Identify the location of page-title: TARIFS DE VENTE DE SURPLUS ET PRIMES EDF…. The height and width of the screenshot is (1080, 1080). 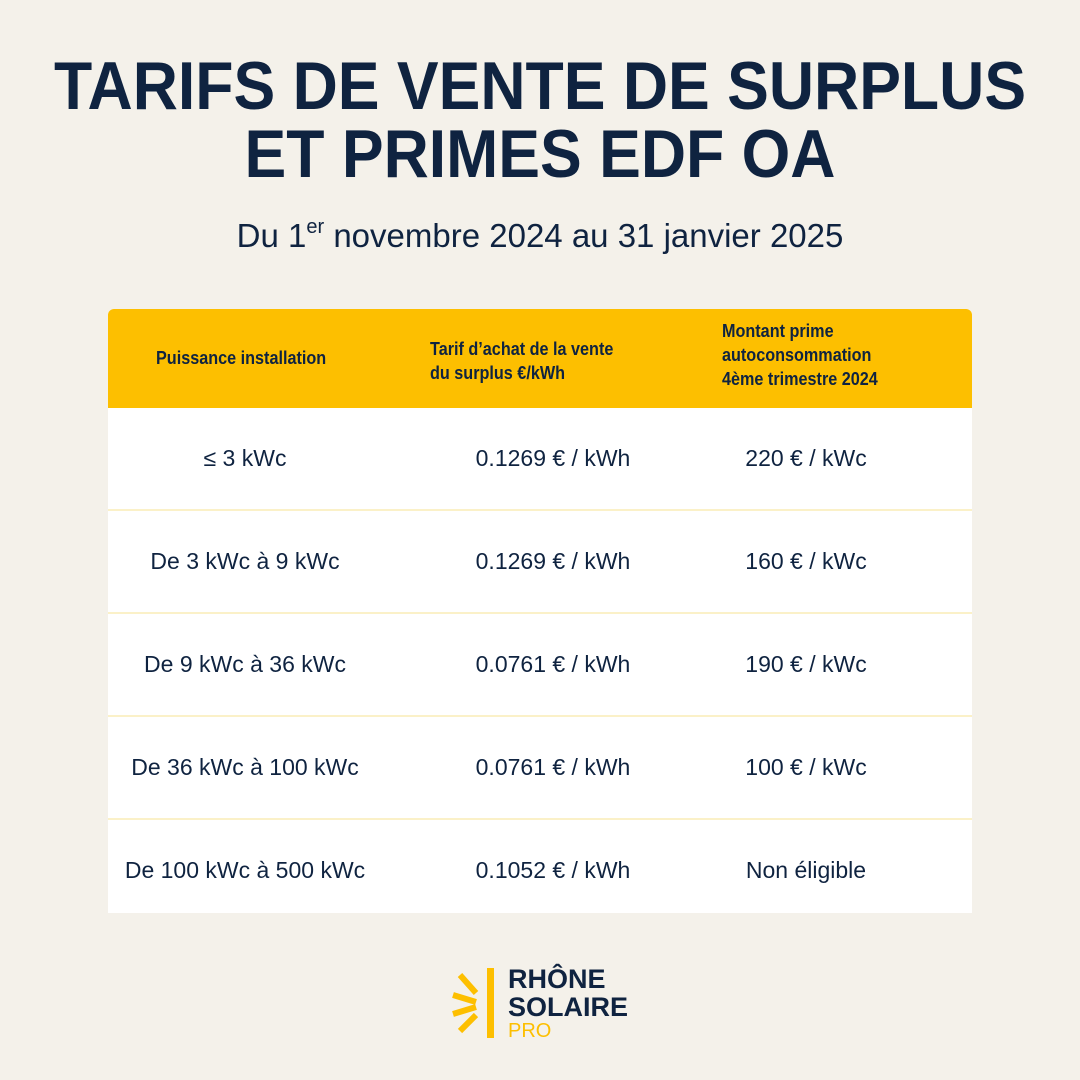
(540, 120).